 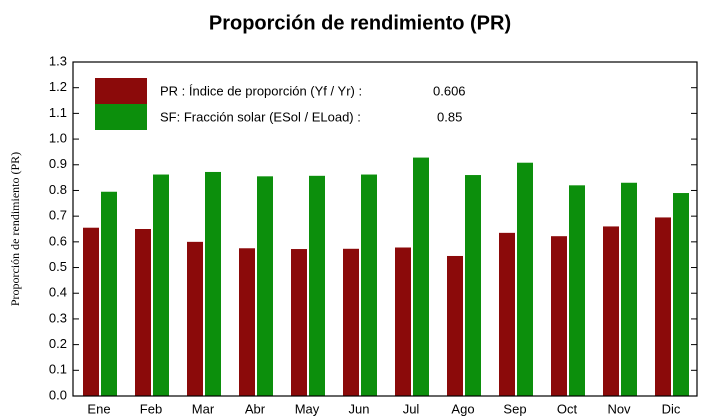 What do you see at coordinates (203, 408) in the screenshot?
I see `x-tick-label: Mar` at bounding box center [203, 408].